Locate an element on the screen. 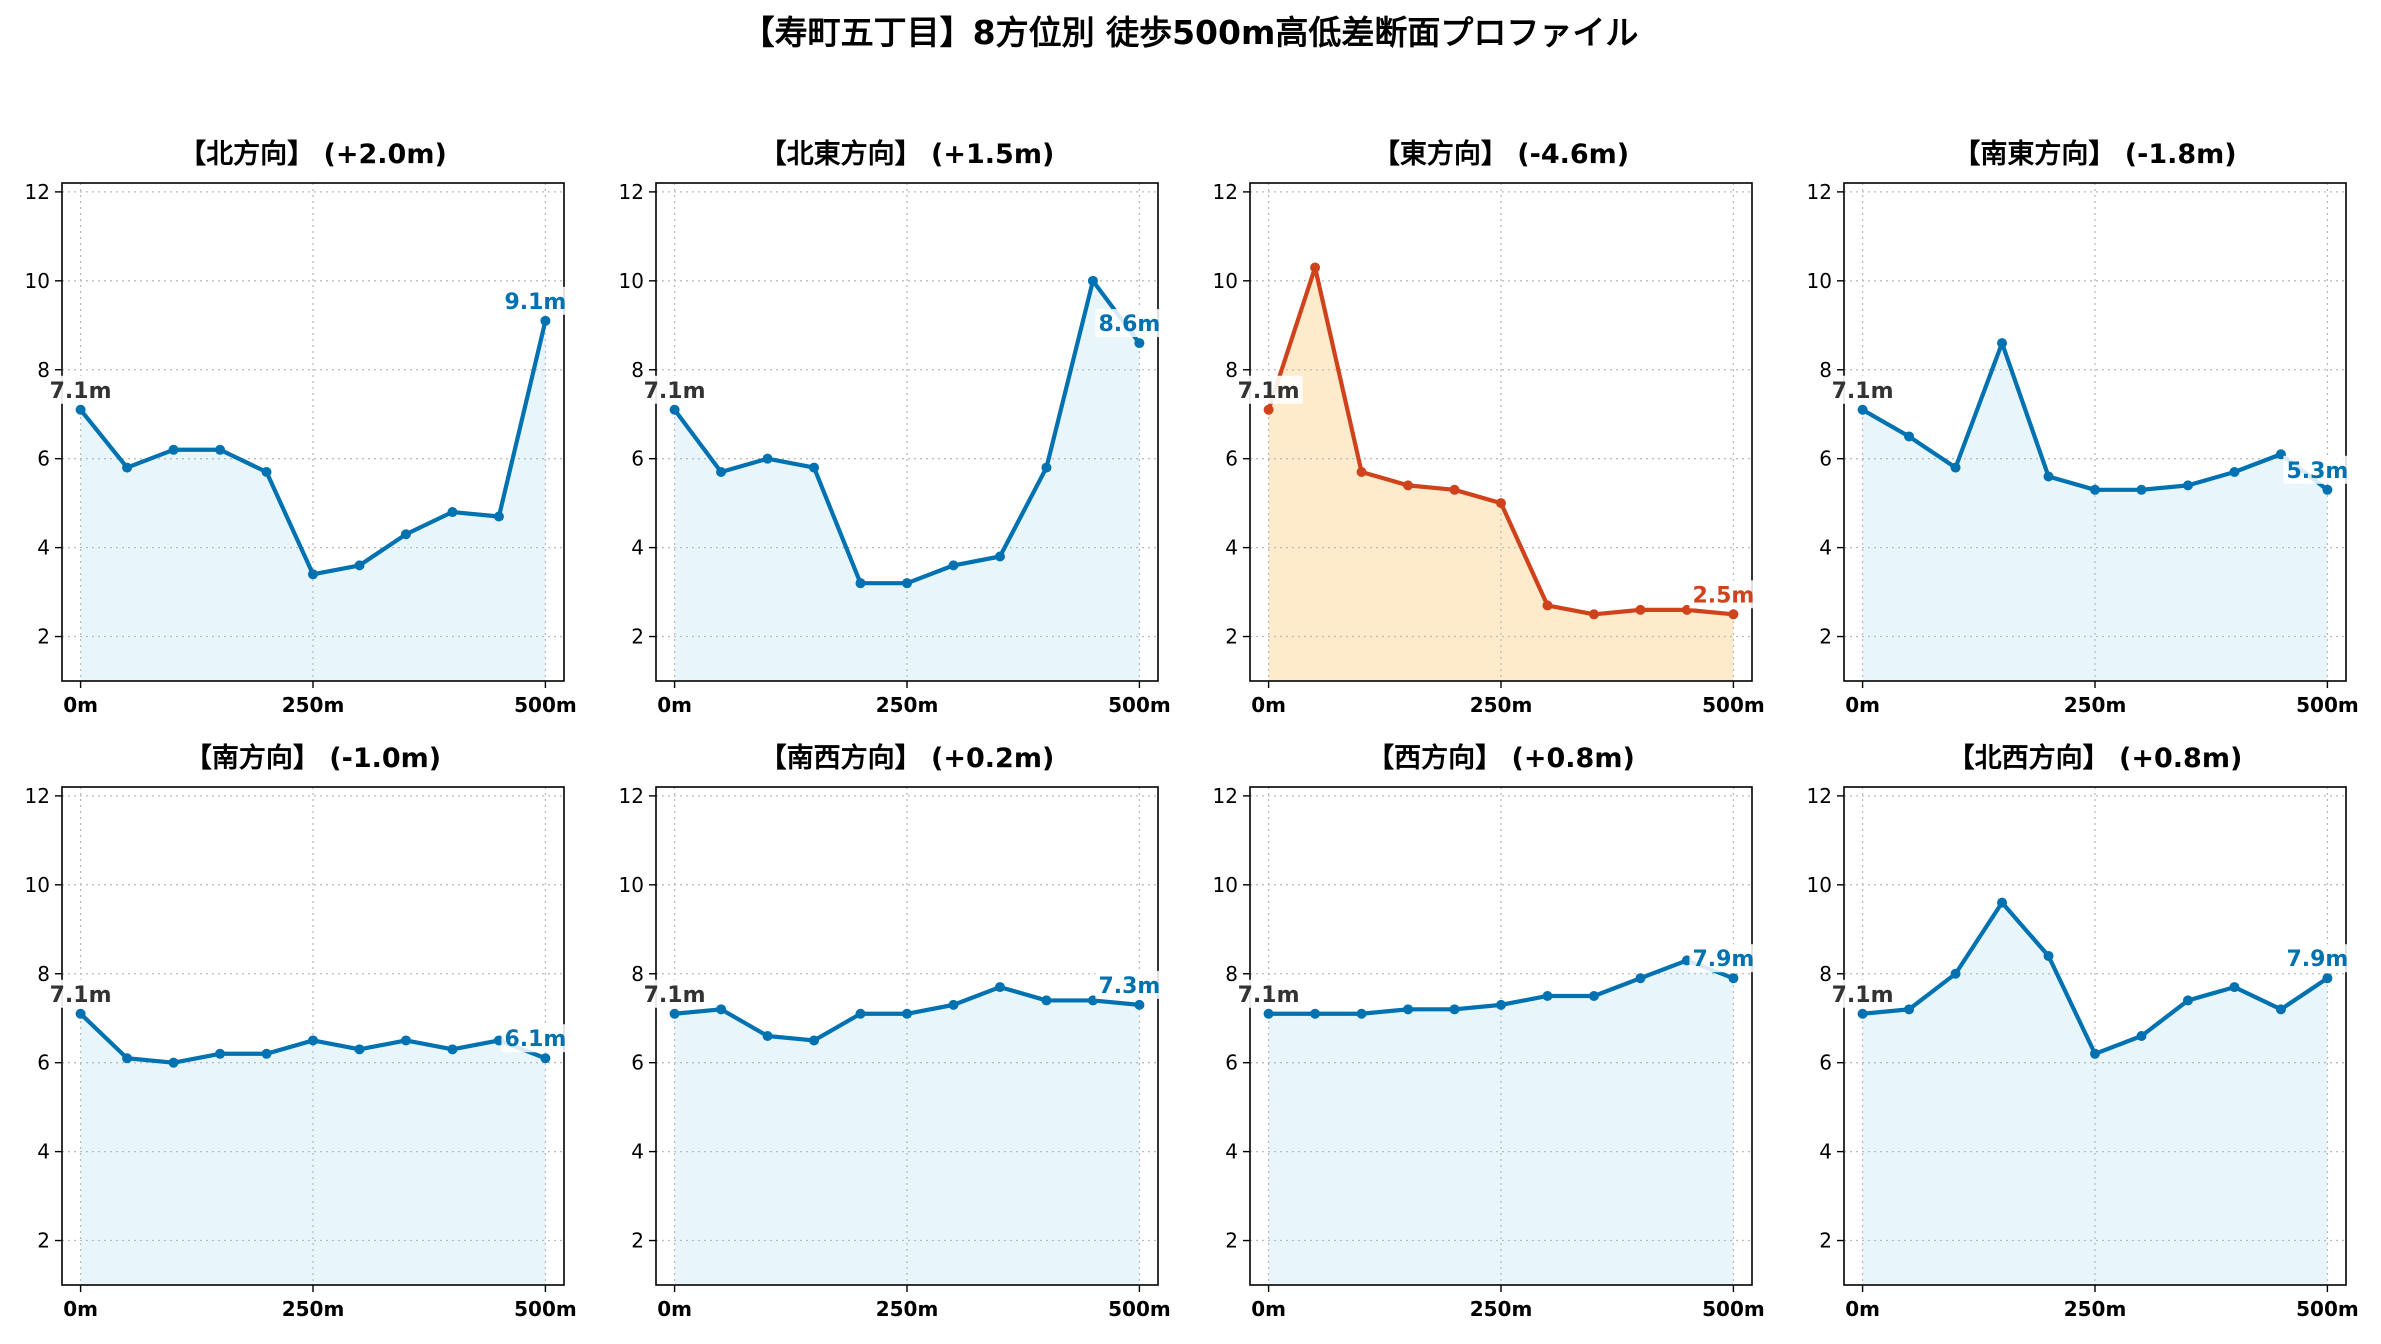  subplot-title: 【南東方向】 (-1.8m) is located at coordinates (2094, 154).